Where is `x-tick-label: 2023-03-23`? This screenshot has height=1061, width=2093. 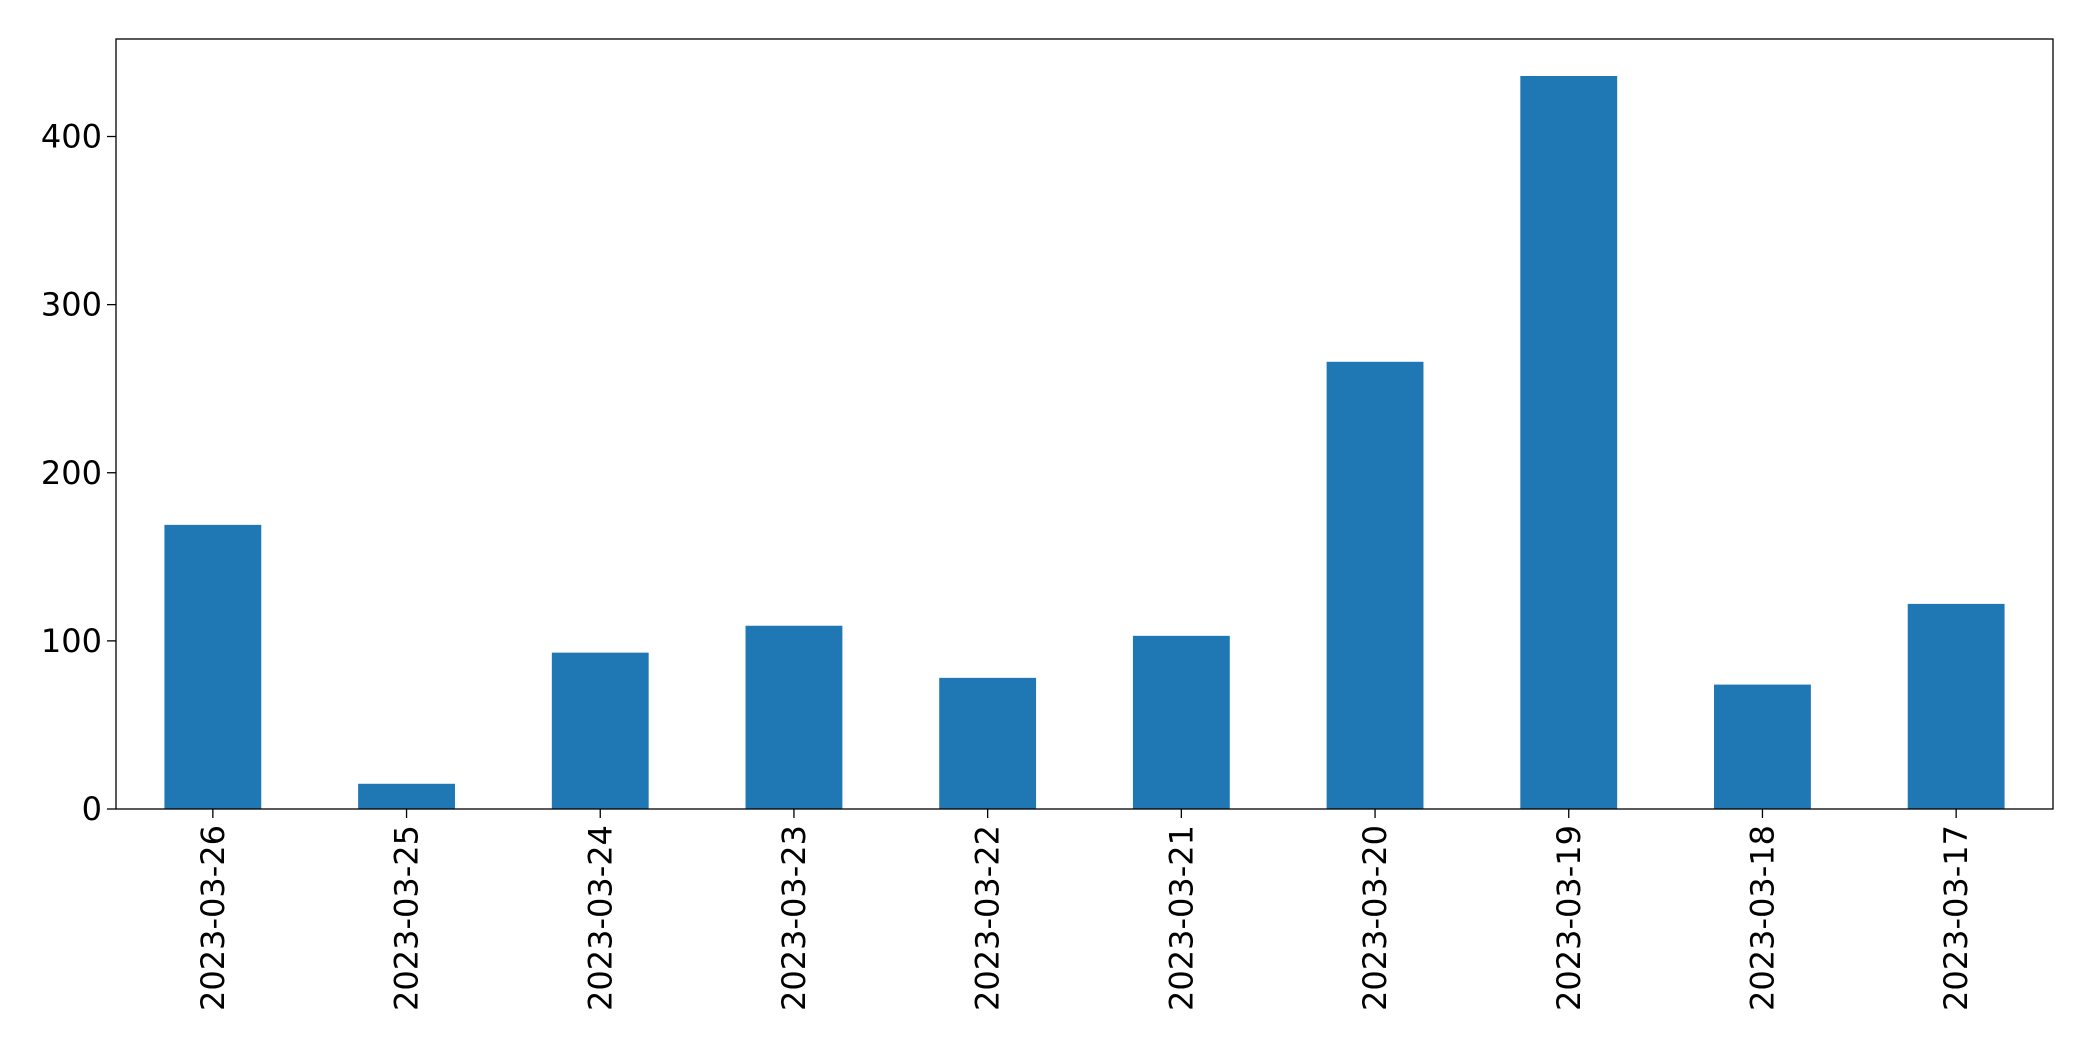
x-tick-label: 2023-03-23 is located at coordinates (794, 918).